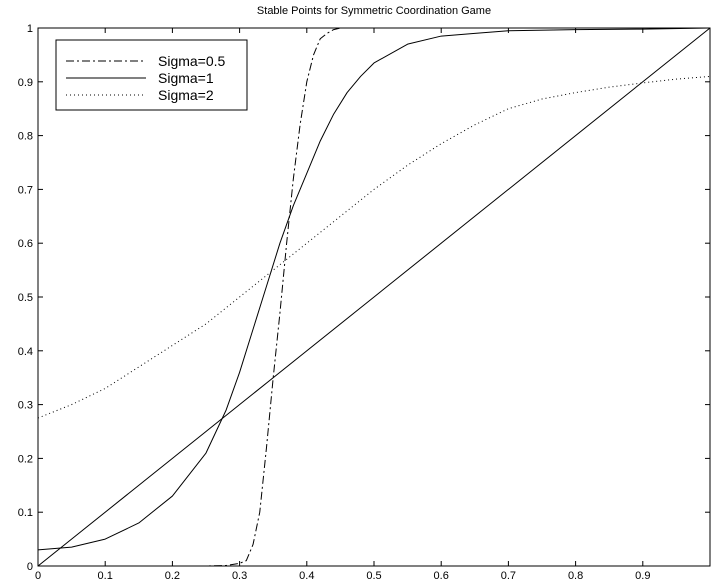 This screenshot has height=584, width=714. I want to click on y-tick-label: 0.6, so click(25, 244).